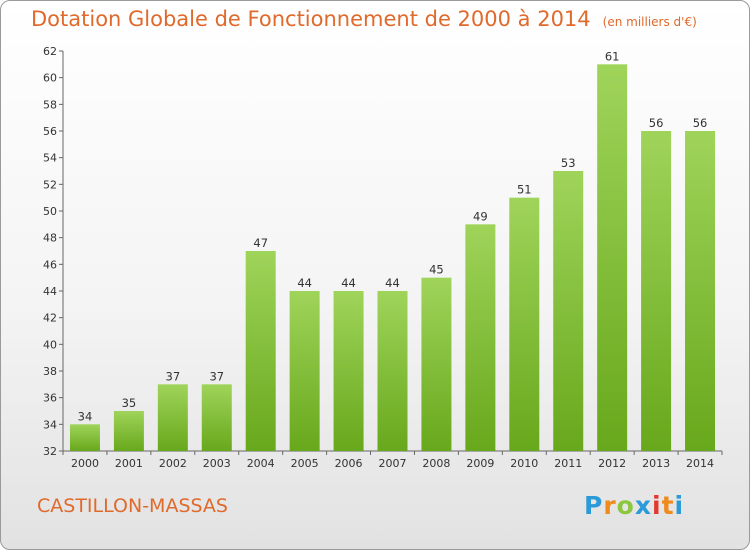 The image size is (750, 550). I want to click on y-tick-label: 40, so click(50, 344).